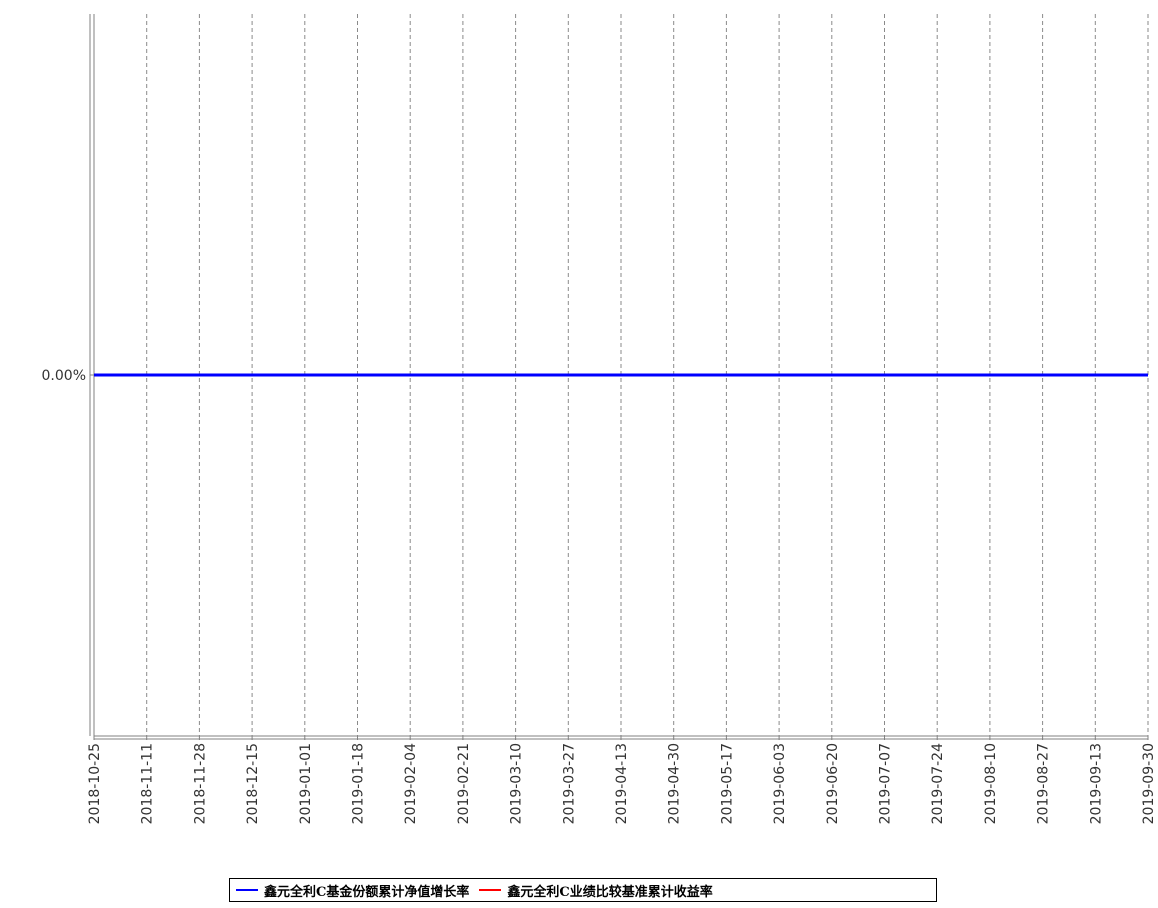  Describe the element at coordinates (306, 783) in the screenshot. I see `x-tick-label: 2019-01-01` at that location.